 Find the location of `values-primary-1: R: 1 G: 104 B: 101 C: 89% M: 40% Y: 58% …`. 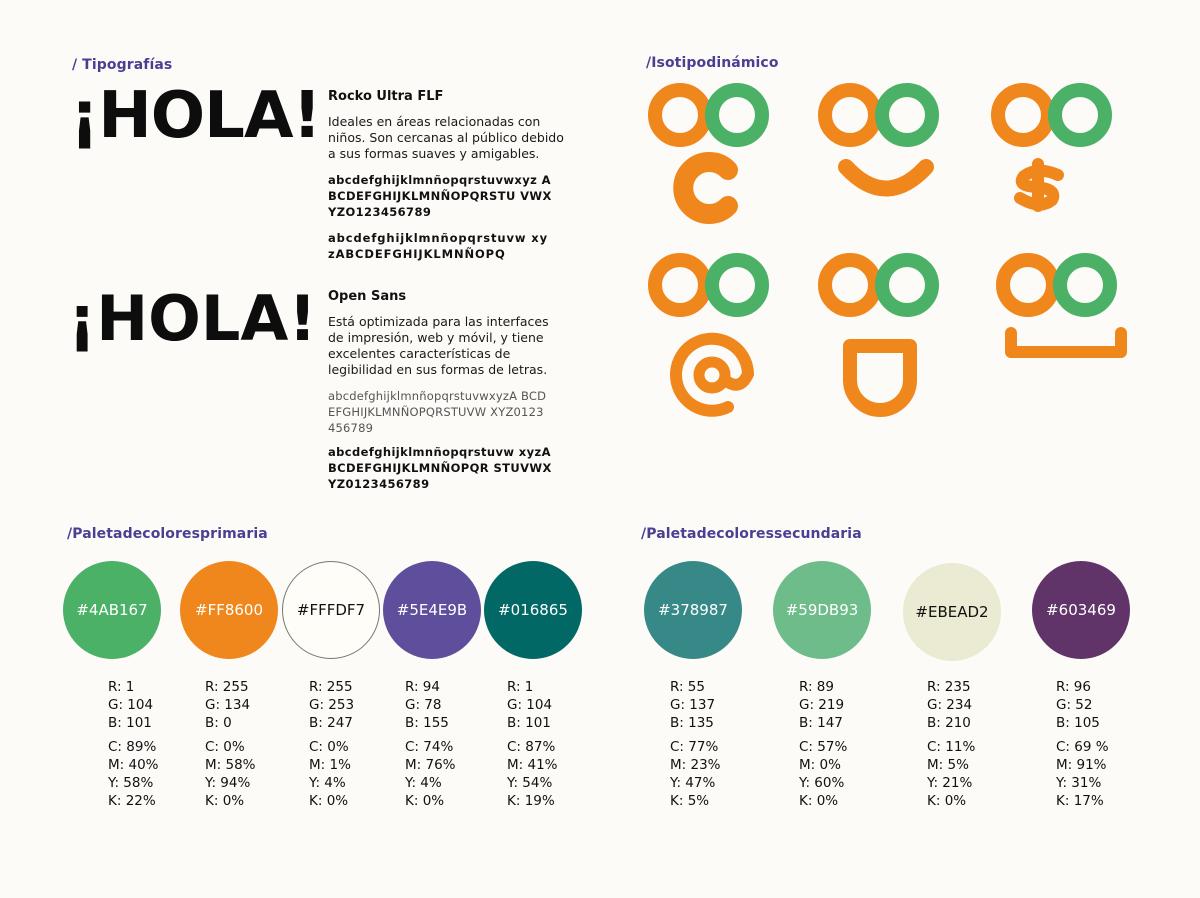

values-primary-1: R: 1 G: 104 B: 101 C: 89% M: 40% Y: 58% … is located at coordinates (133, 744).